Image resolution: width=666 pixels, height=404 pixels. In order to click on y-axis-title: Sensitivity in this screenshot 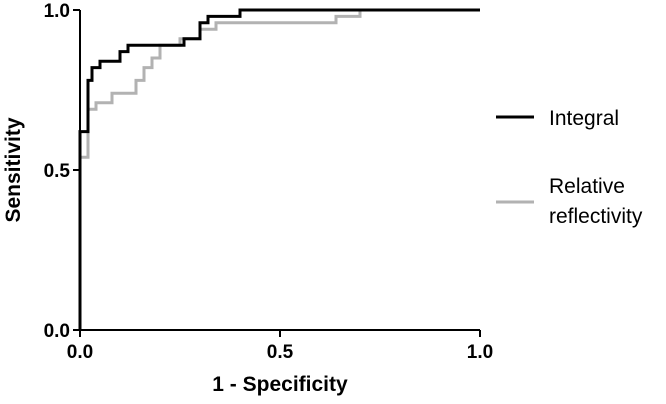, I will do `click(13, 169)`.